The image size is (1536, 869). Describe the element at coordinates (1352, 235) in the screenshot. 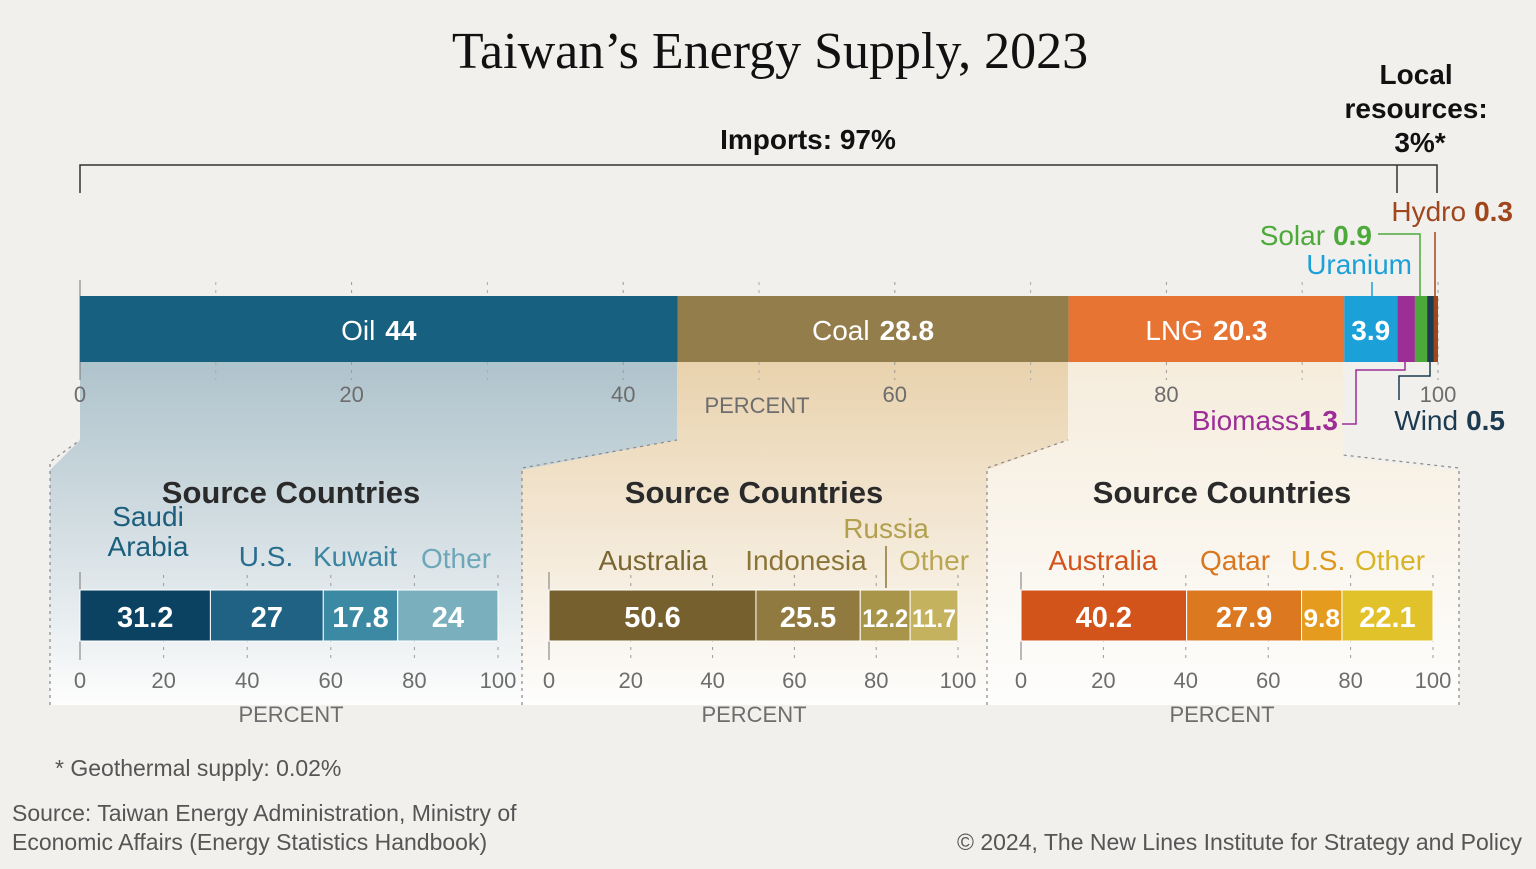

I see `callout-value: 0.9` at that location.